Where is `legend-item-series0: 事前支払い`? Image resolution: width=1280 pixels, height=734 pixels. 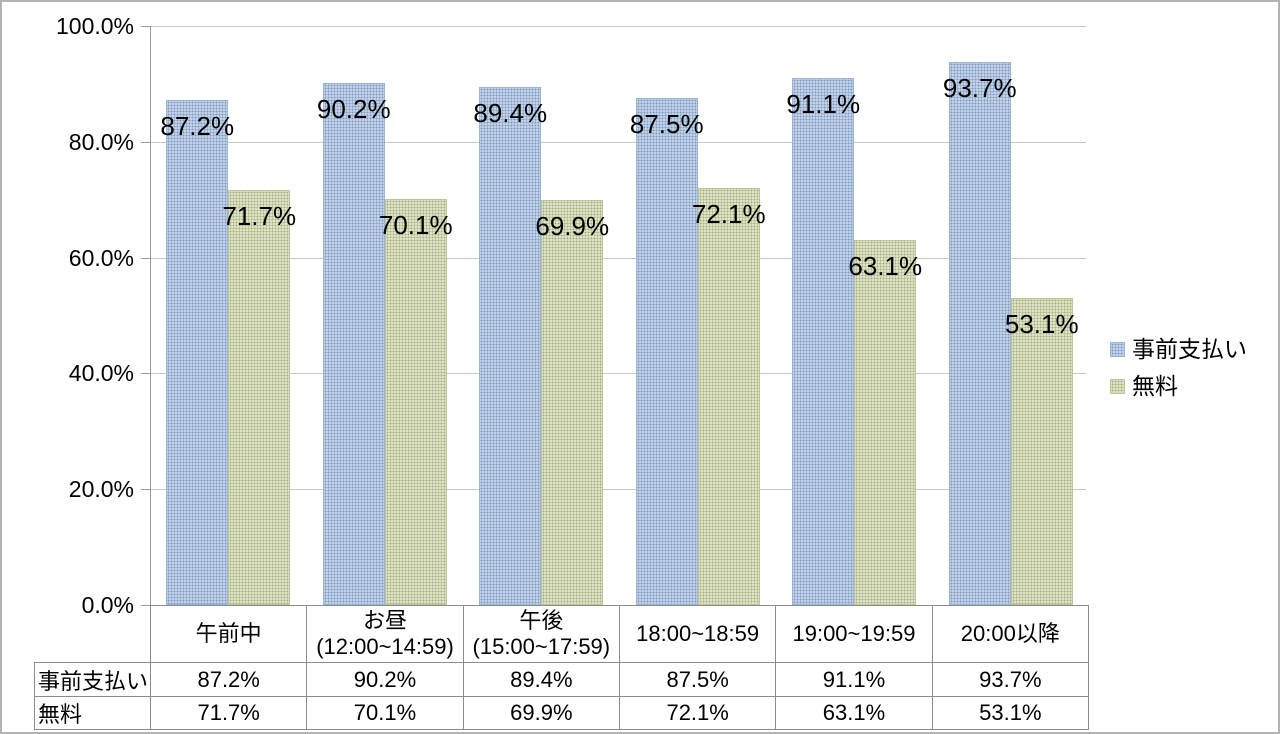 legend-item-series0: 事前支払い is located at coordinates (1178, 349).